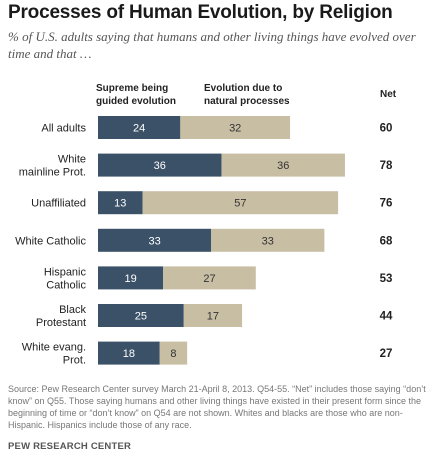 The width and height of the screenshot is (435, 459). Describe the element at coordinates (388, 94) in the screenshot. I see `column-header-net: Net` at that location.